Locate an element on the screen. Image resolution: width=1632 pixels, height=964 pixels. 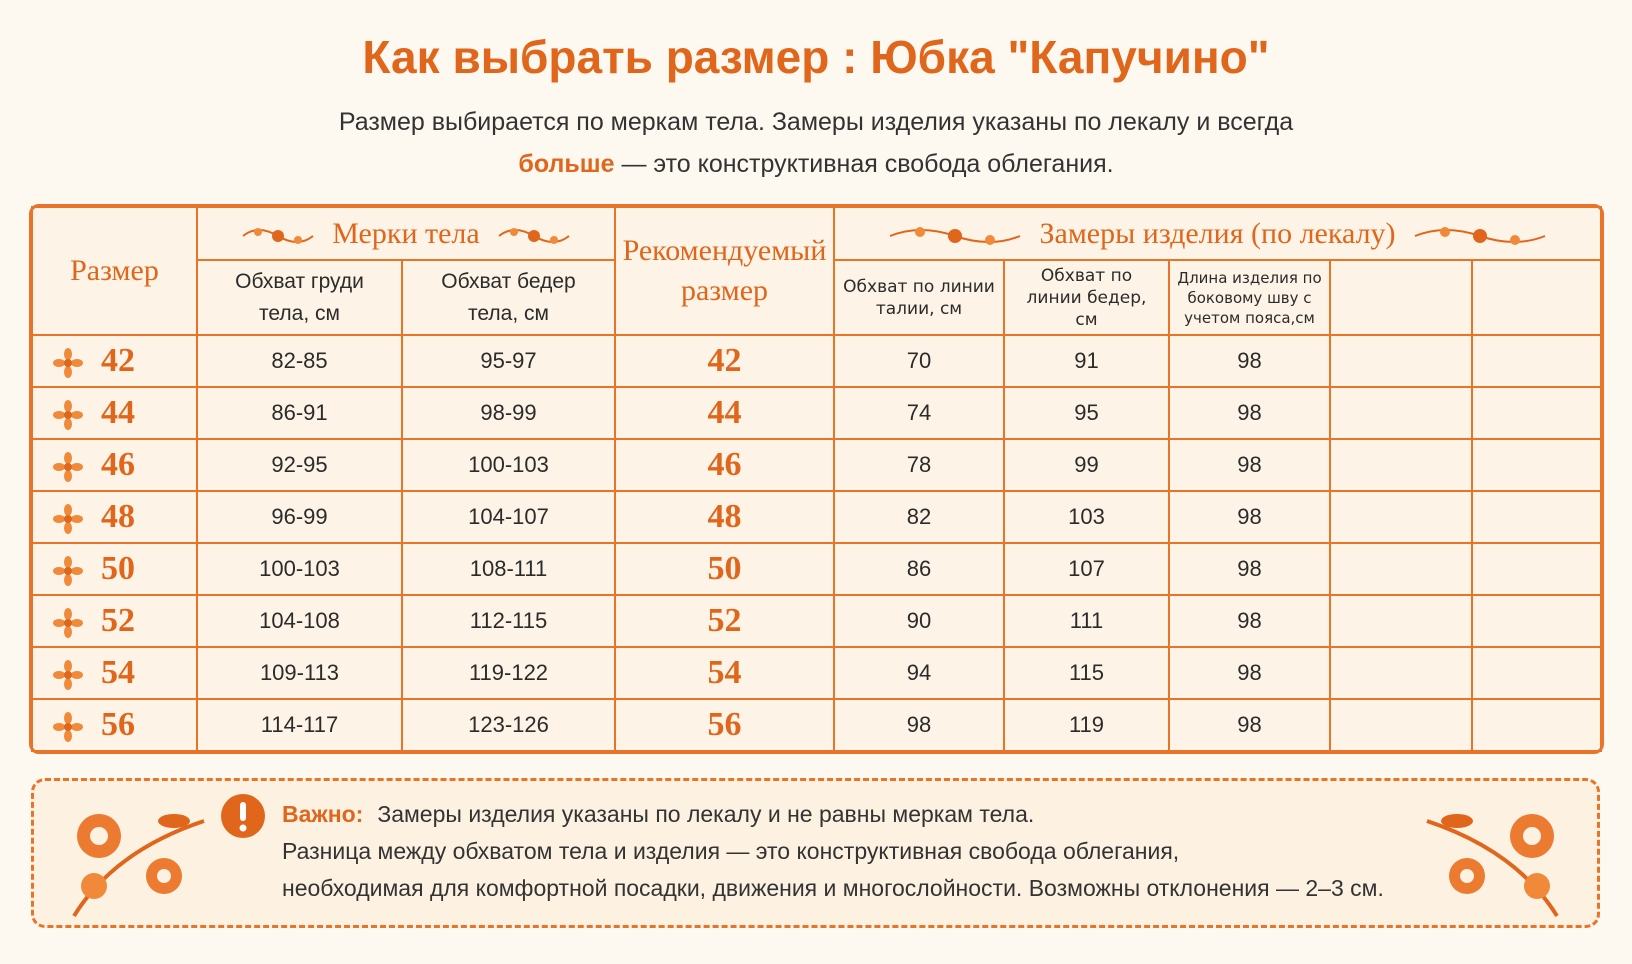
table-cell: 111 is located at coordinates (1086, 621).